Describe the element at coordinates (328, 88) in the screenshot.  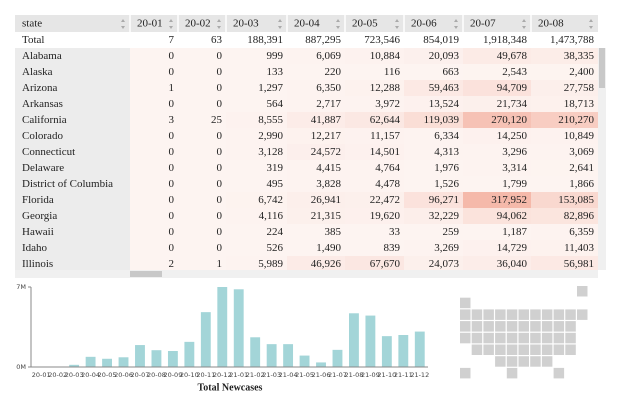
I see `table-value: 6,350` at that location.